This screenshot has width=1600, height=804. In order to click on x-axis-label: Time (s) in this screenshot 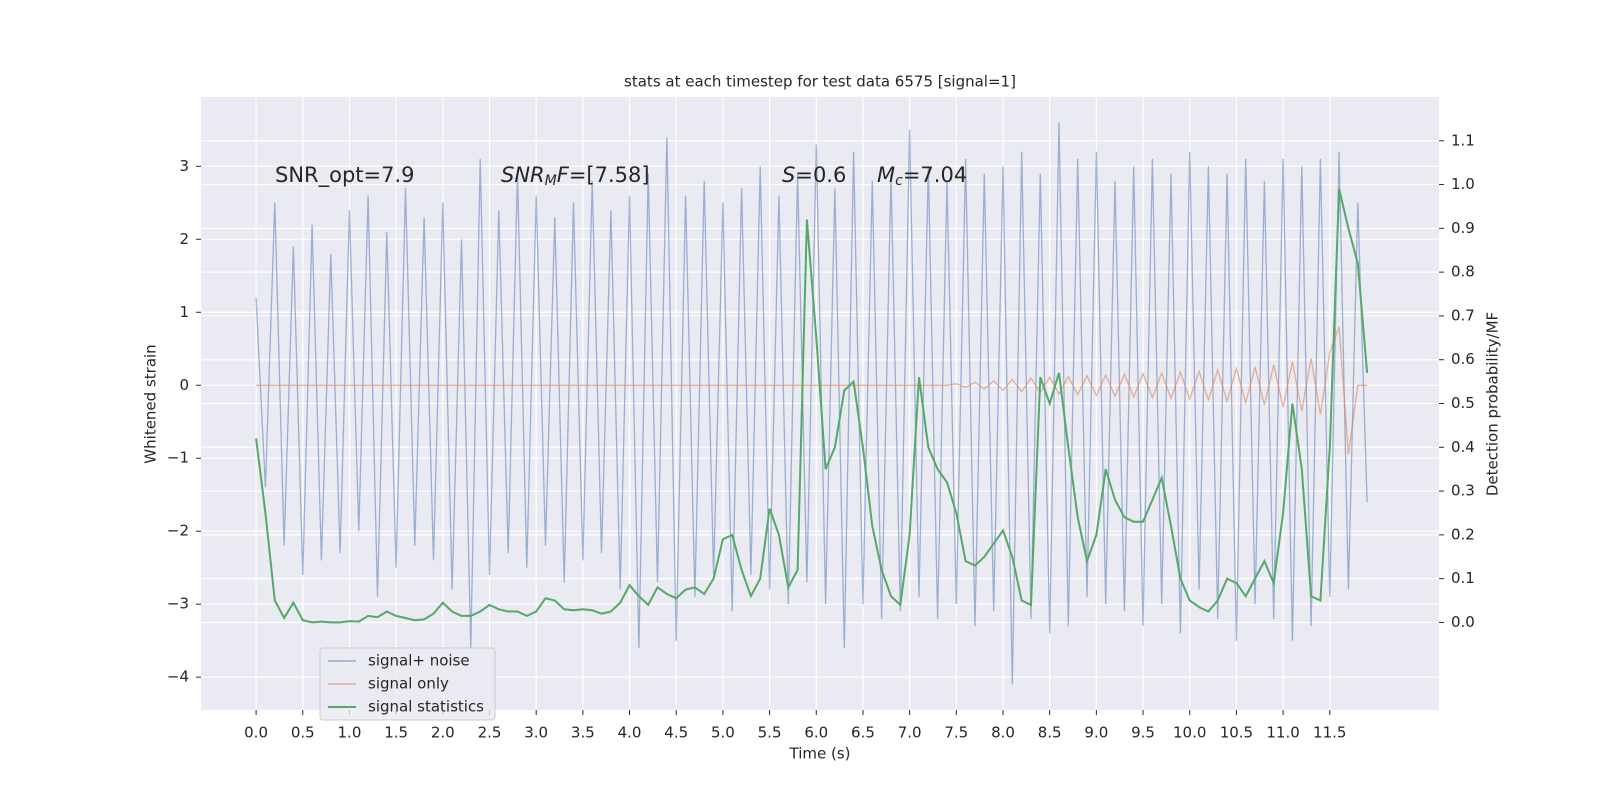, I will do `click(820, 754)`.